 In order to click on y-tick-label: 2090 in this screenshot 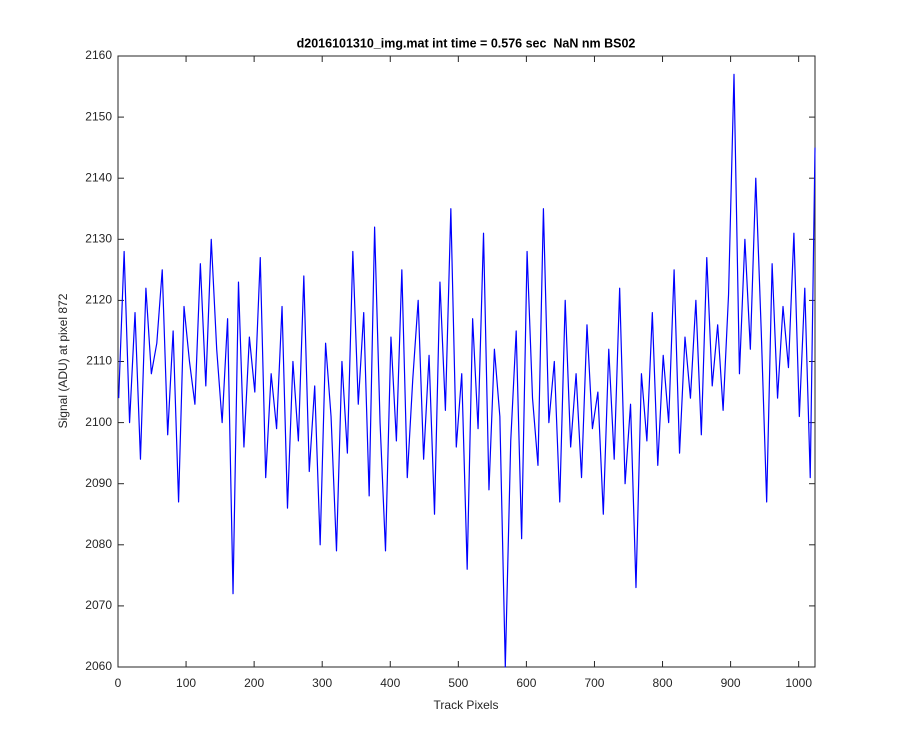, I will do `click(98, 483)`.